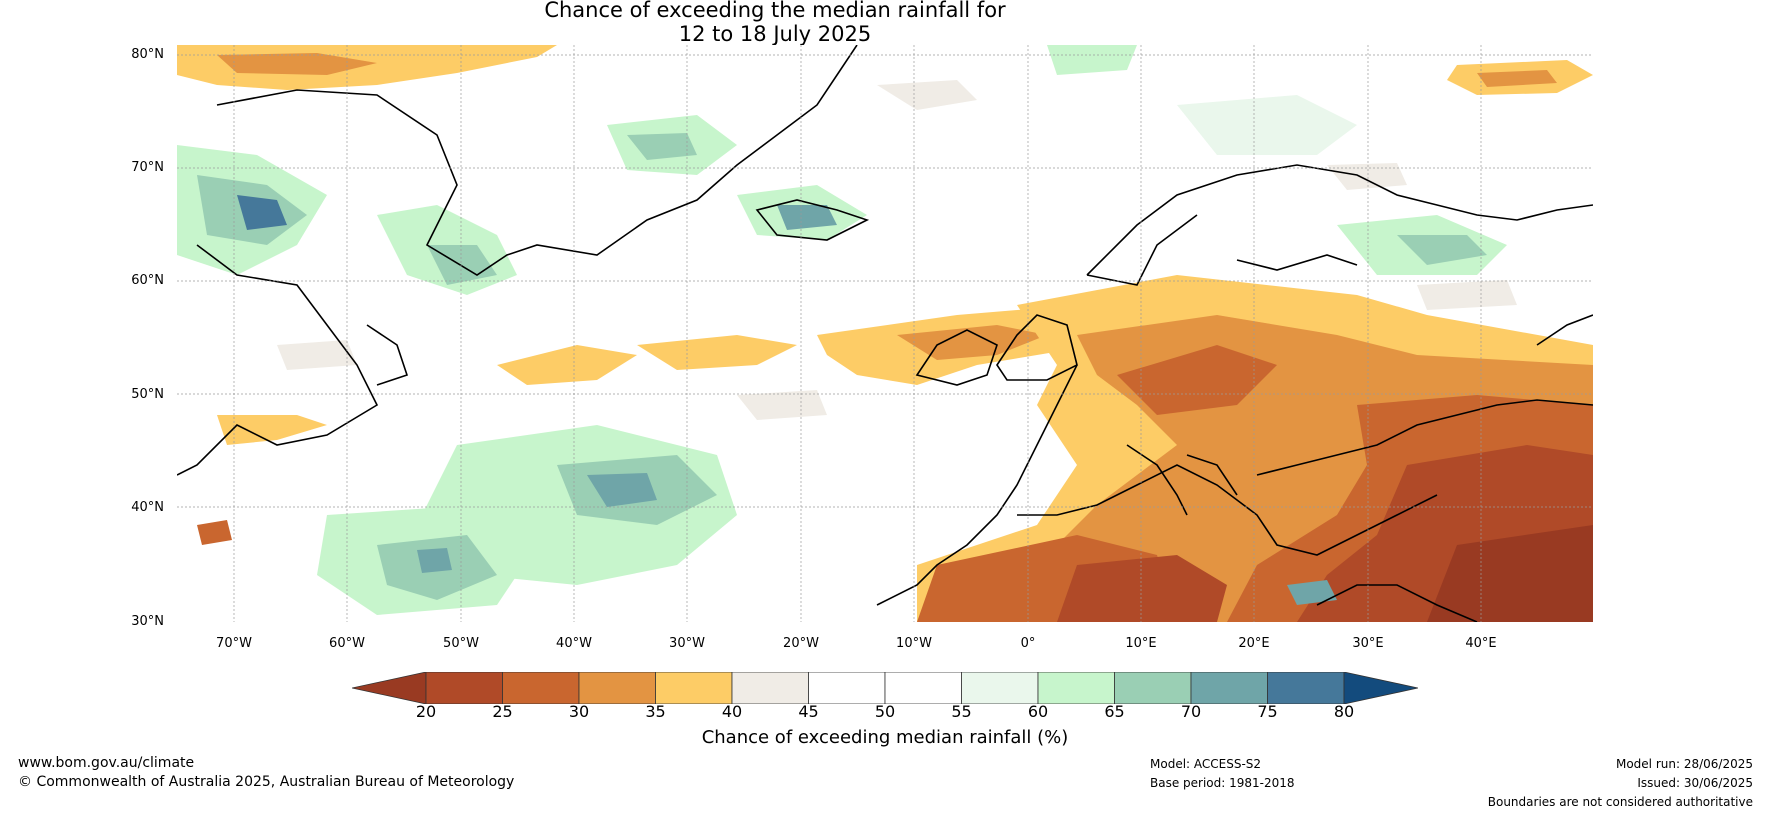 The width and height of the screenshot is (1770, 816). I want to click on colorbar-tick-label: 40, so click(732, 711).